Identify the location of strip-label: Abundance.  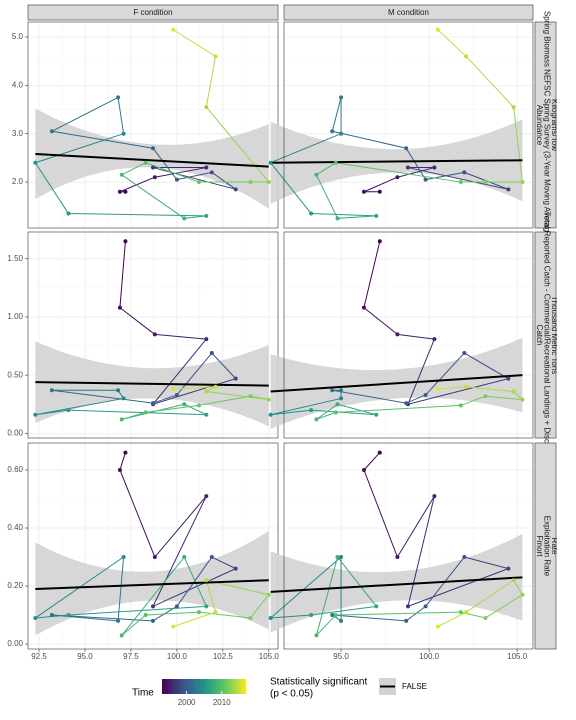
(539, 125).